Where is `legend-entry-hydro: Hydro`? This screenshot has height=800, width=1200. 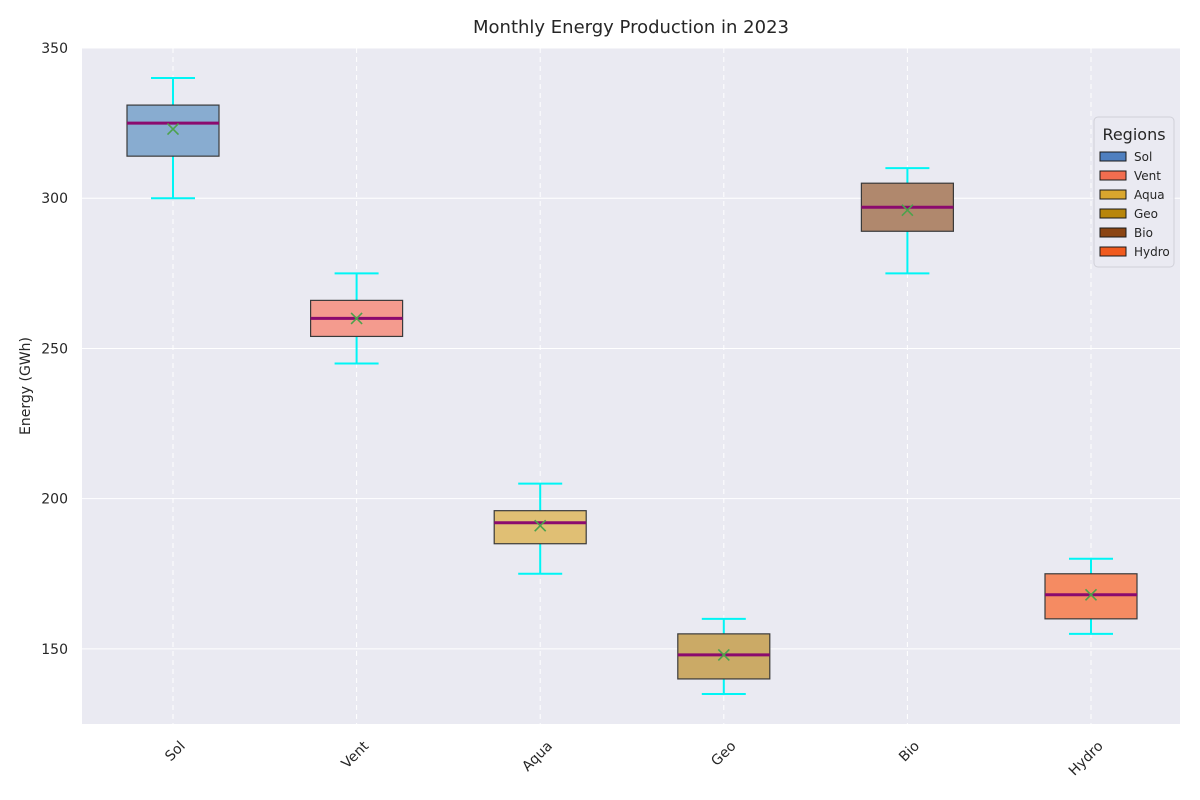 legend-entry-hydro: Hydro is located at coordinates (1134, 252).